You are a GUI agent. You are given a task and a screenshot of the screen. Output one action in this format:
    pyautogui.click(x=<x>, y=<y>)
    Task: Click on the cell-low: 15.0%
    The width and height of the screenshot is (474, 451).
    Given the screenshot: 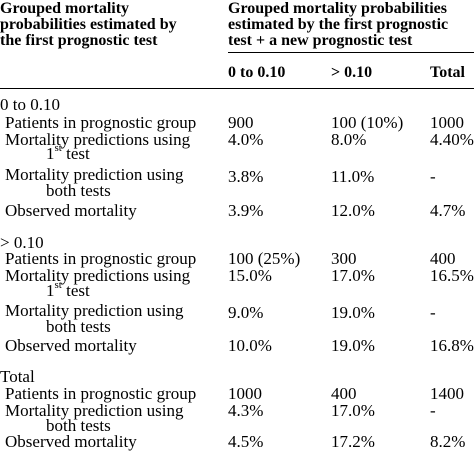 What is the action you would take?
    pyautogui.click(x=250, y=275)
    